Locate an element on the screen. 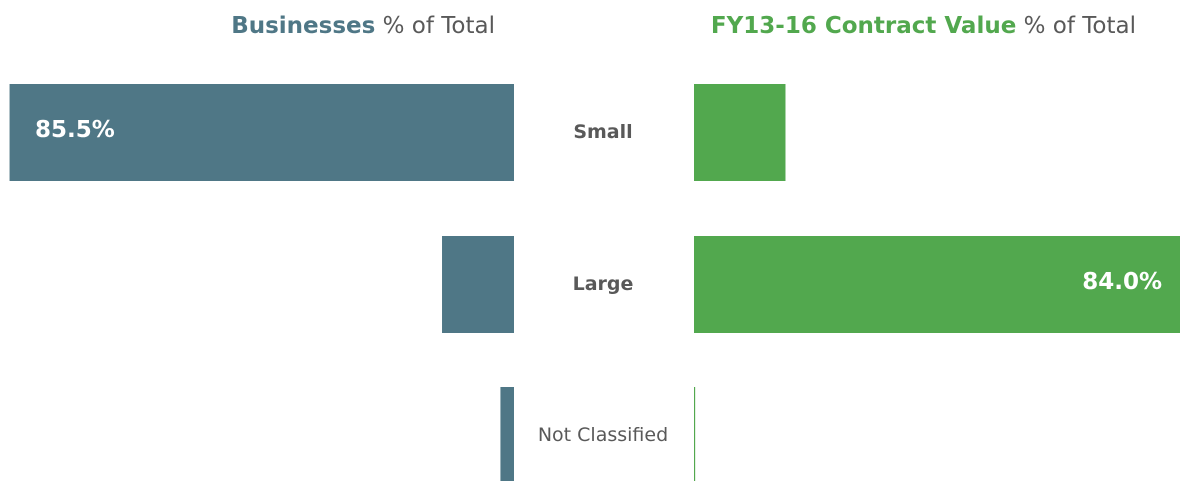 The height and width of the screenshot is (481, 1180). category-label: Not Classified is located at coordinates (603, 435).